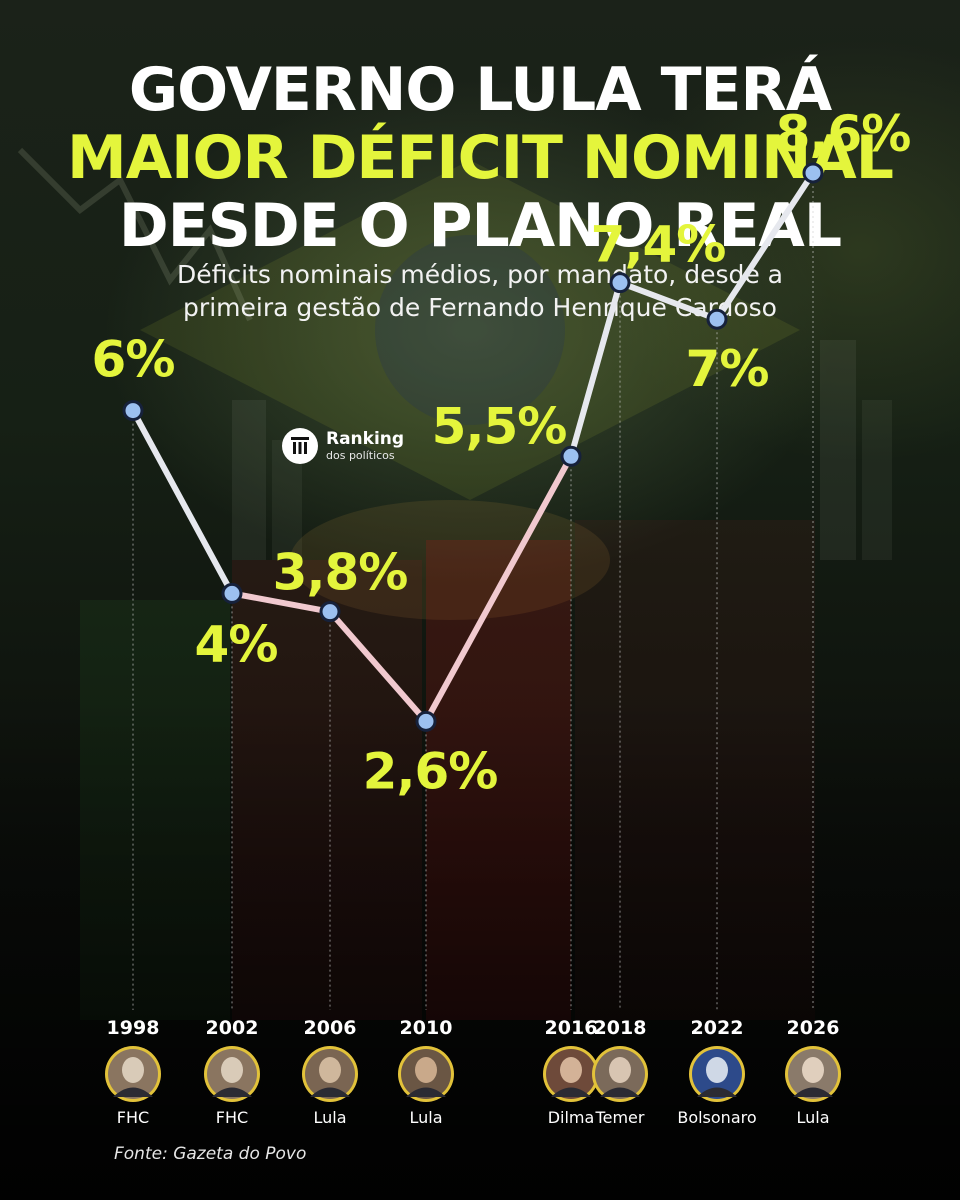 The height and width of the screenshot is (1200, 960). I want to click on value-label: 5,5%, so click(499, 426).